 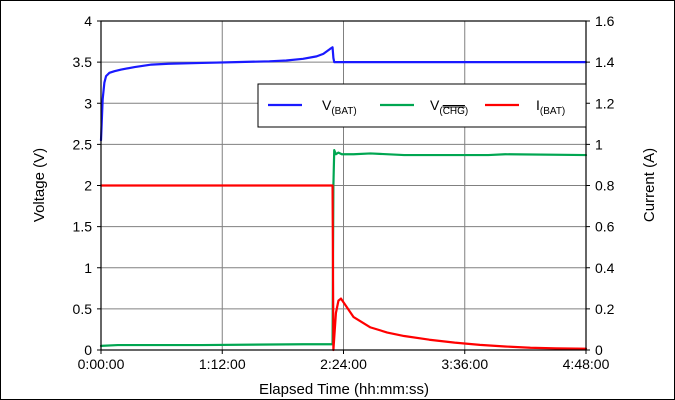 I want to click on right-tick-label: 1, so click(x=599, y=144).